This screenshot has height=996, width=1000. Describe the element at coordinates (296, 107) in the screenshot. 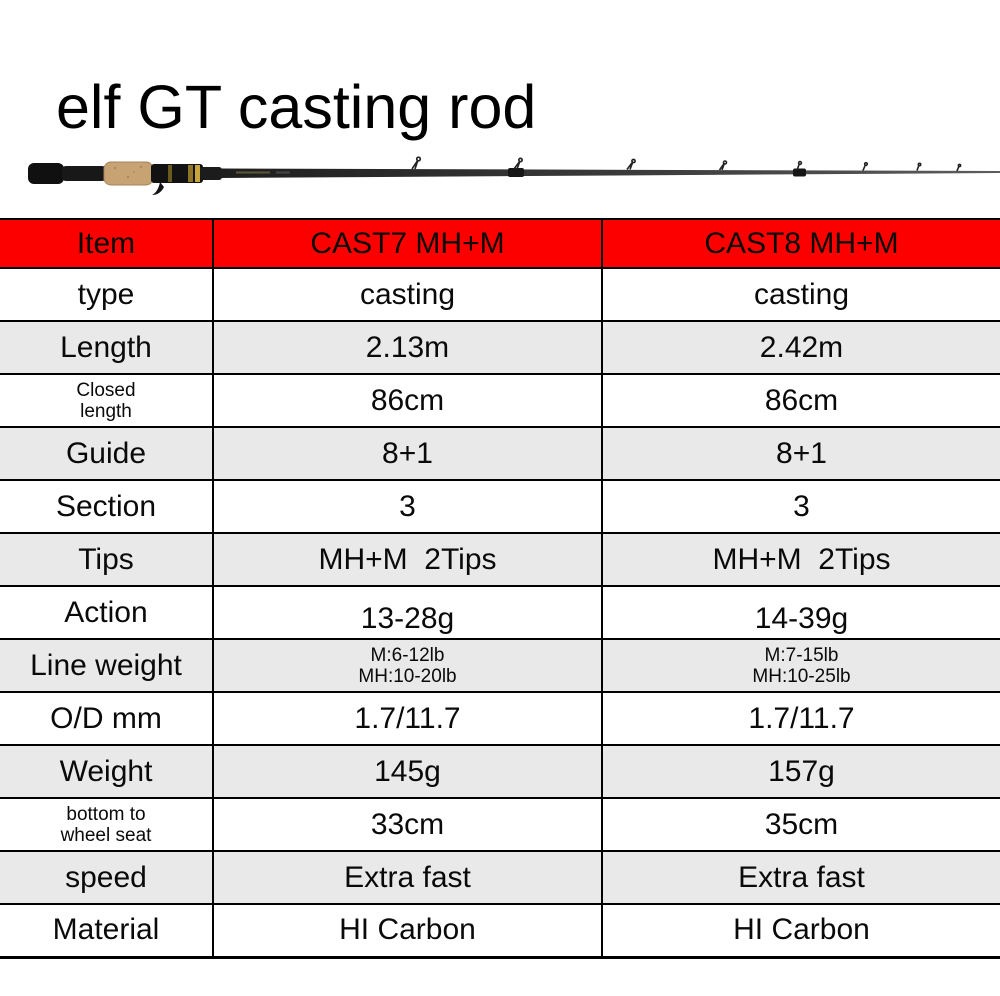

I see `page-title: elf GT casting rod` at that location.